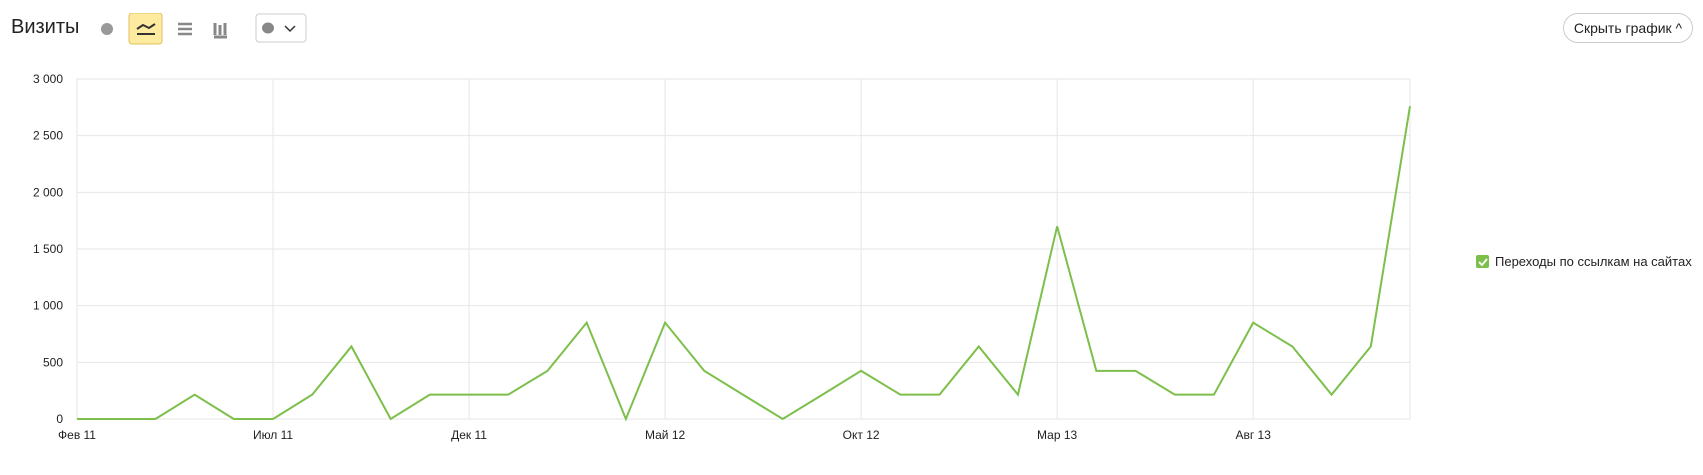 Image resolution: width=1703 pixels, height=475 pixels. I want to click on x-tick-label: Авг 13, so click(1253, 435).